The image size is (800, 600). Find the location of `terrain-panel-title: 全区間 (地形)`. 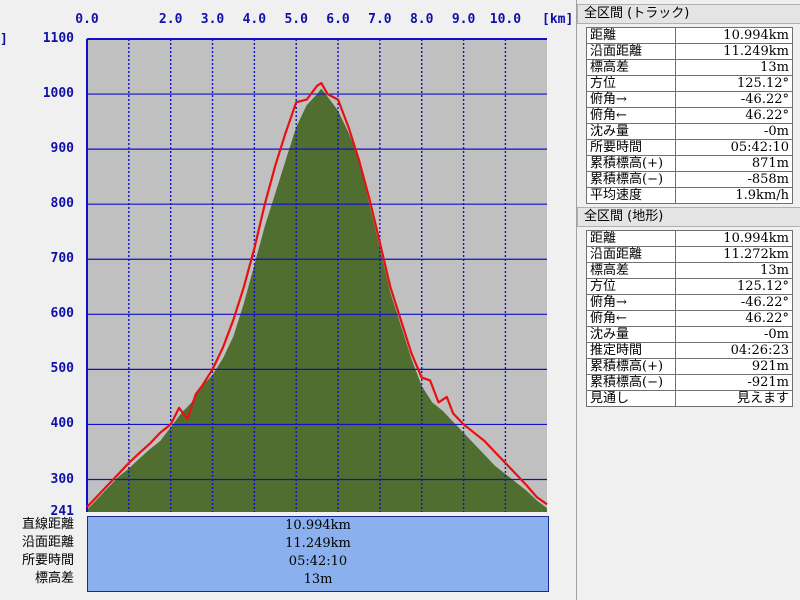

terrain-panel-title: 全区間 (地形) is located at coordinates (688, 217).